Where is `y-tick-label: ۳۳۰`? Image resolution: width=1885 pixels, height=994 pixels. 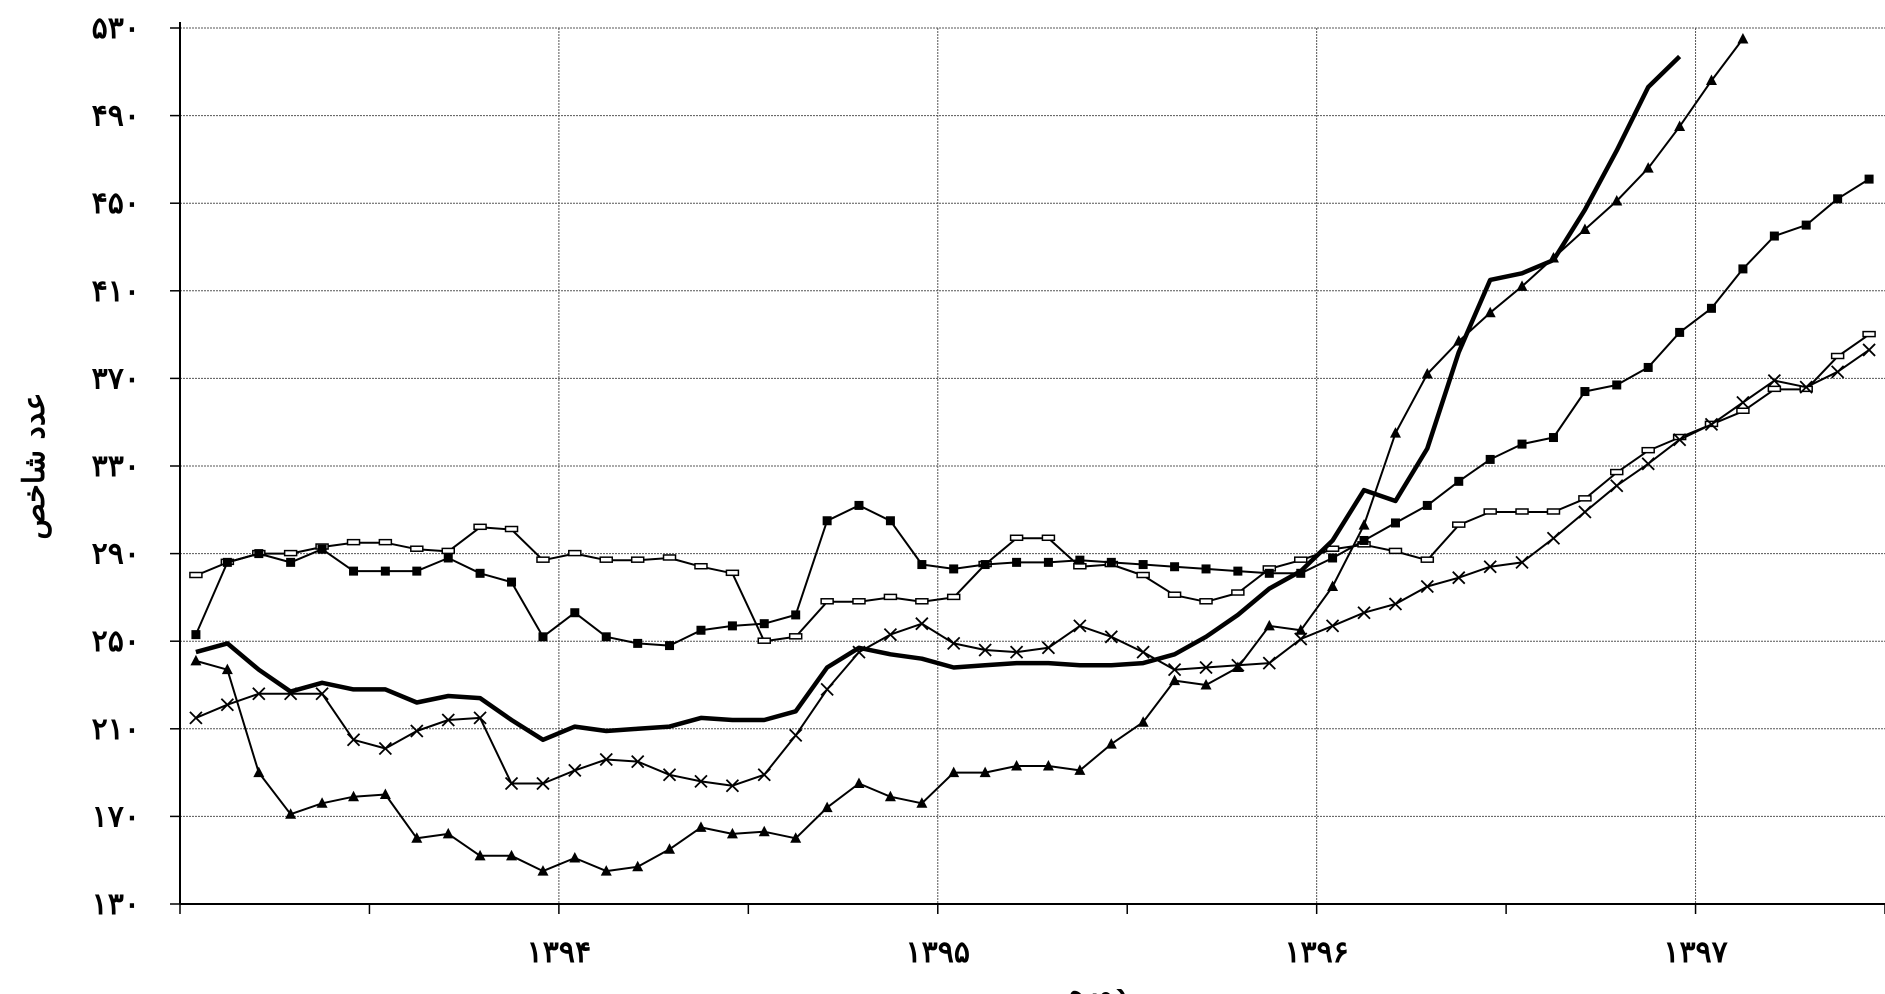 y-tick-label: ۳۳۰ is located at coordinates (116, 466).